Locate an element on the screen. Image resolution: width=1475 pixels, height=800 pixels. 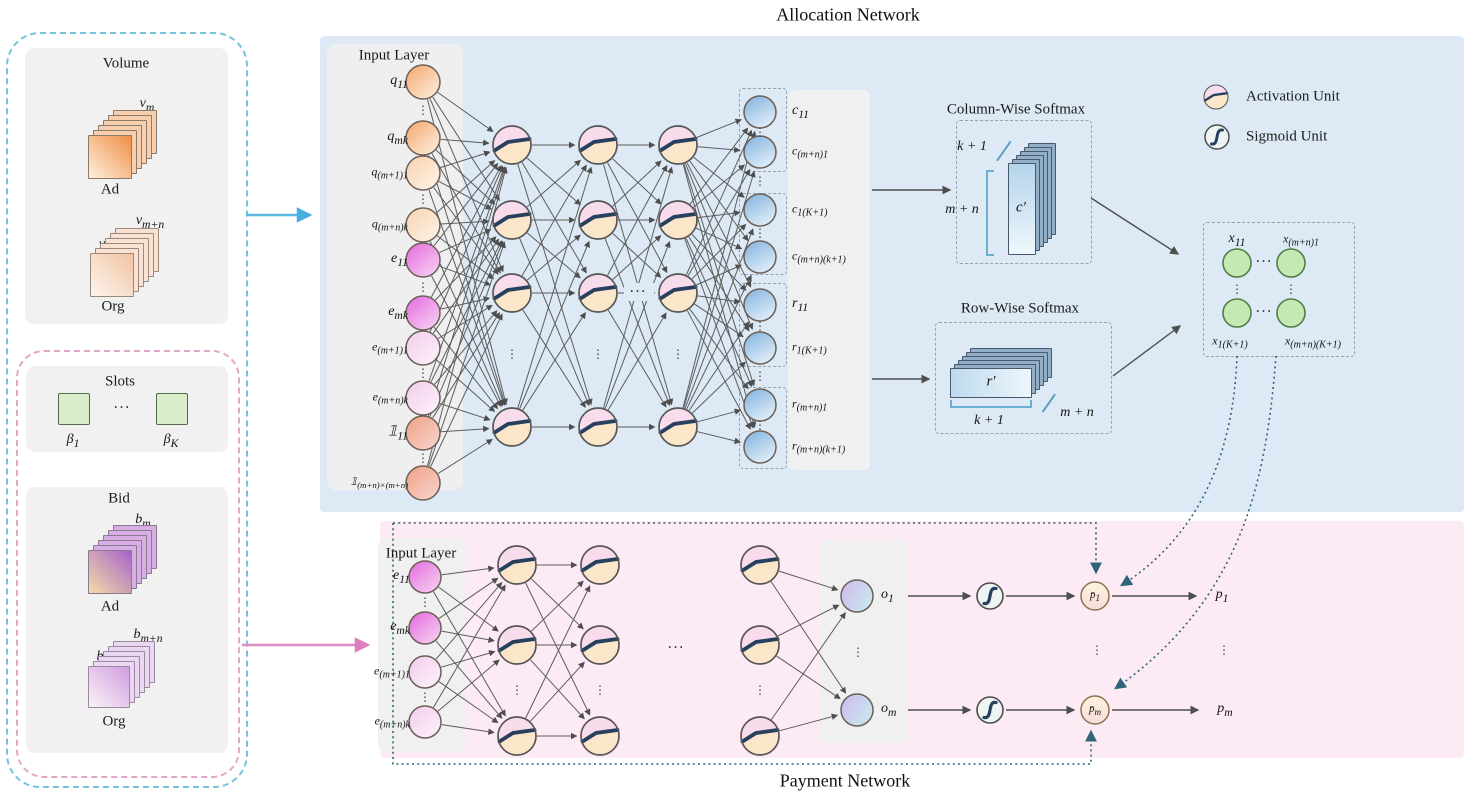
bid-dashed-box is located at coordinates (128, 564).